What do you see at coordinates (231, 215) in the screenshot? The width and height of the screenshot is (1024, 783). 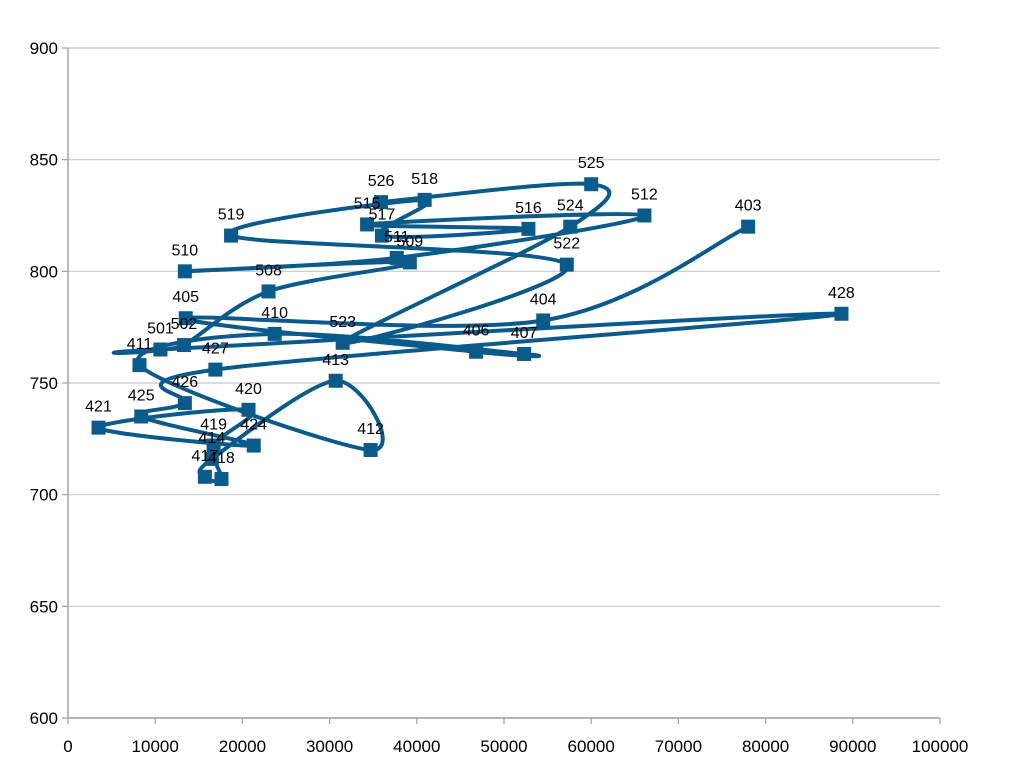 I see `data-point-label: 519` at bounding box center [231, 215].